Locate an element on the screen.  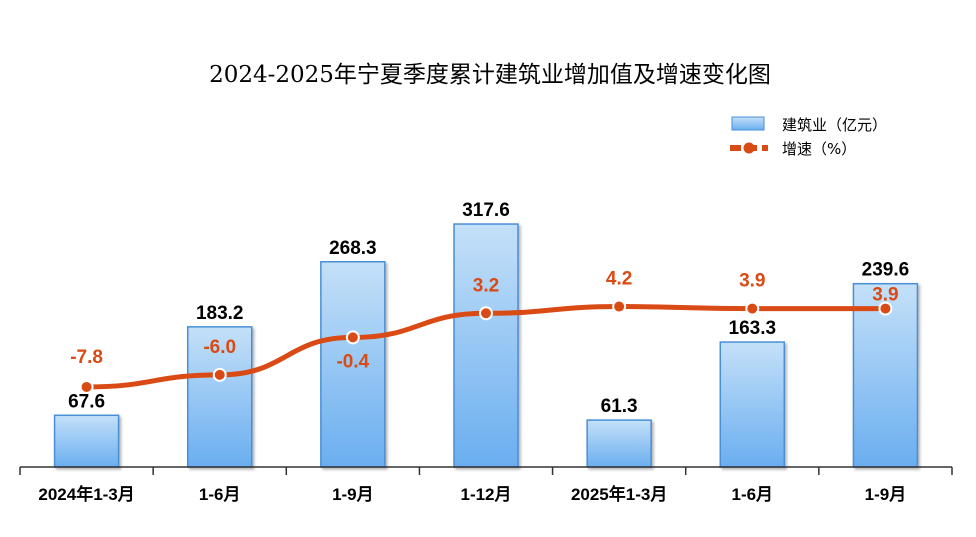
growth-value-label: 4.2 is located at coordinates (619, 279).